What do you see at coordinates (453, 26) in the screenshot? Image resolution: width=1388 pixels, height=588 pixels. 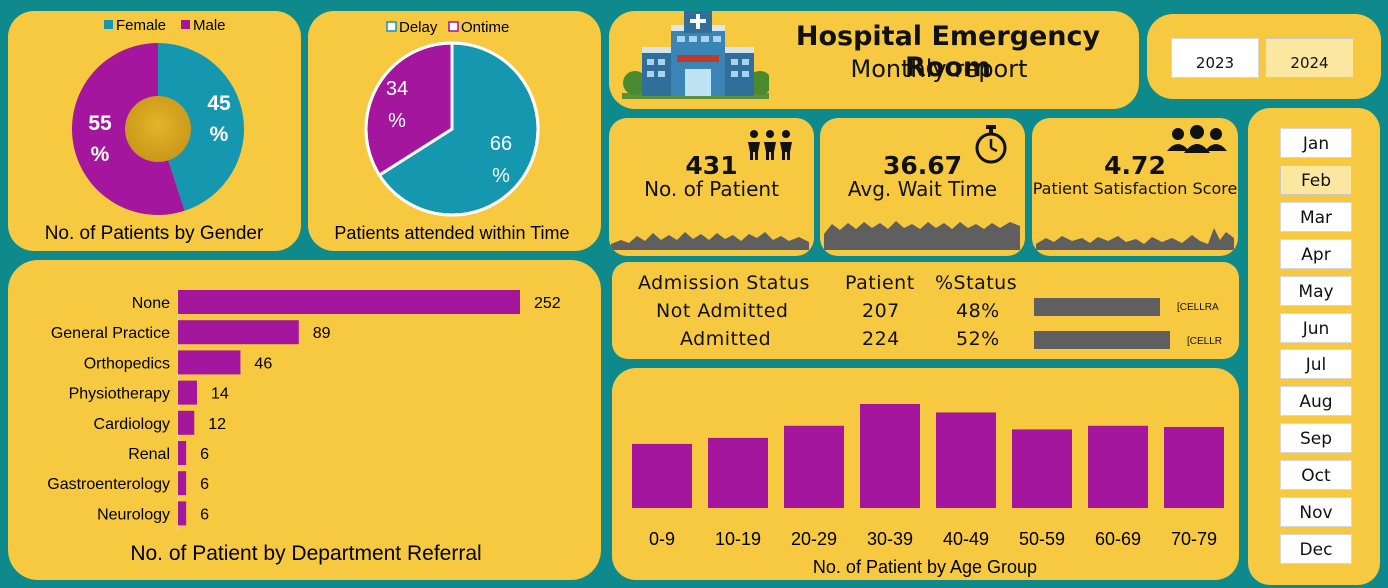 I see `legend-swatch-ontime` at bounding box center [453, 26].